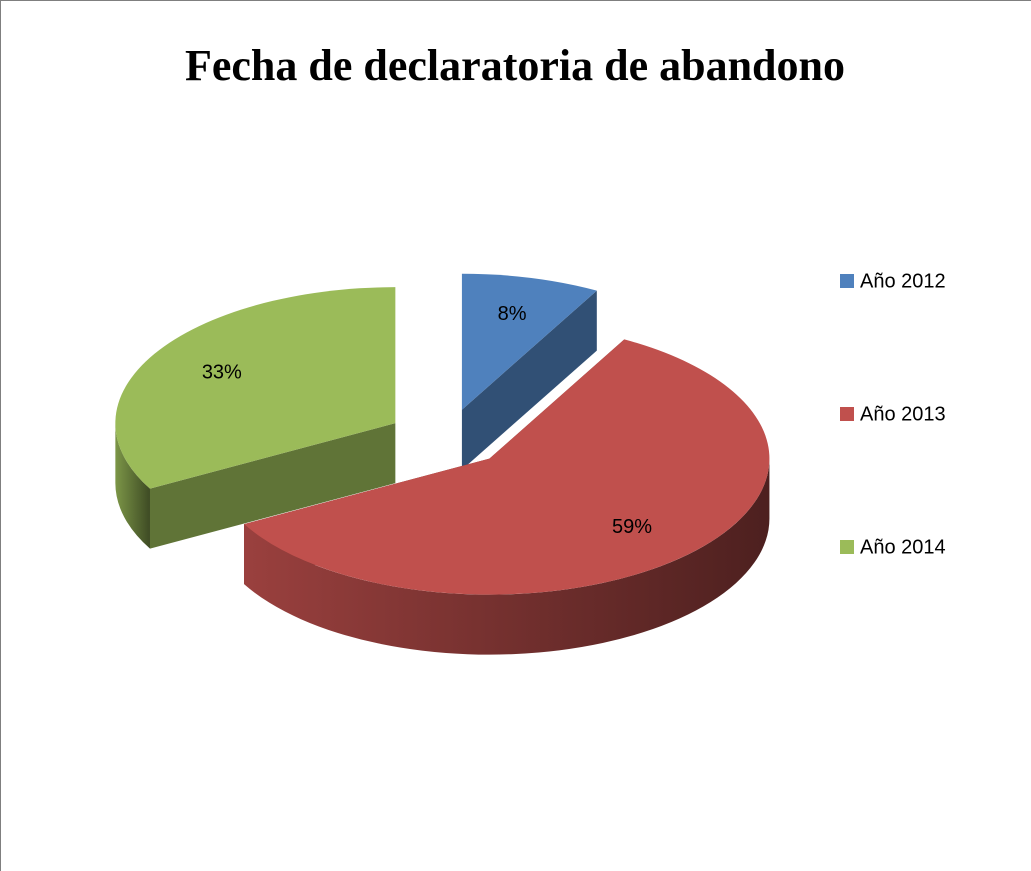 The width and height of the screenshot is (1031, 871). Describe the element at coordinates (632, 527) in the screenshot. I see `data-label: 59%` at that location.